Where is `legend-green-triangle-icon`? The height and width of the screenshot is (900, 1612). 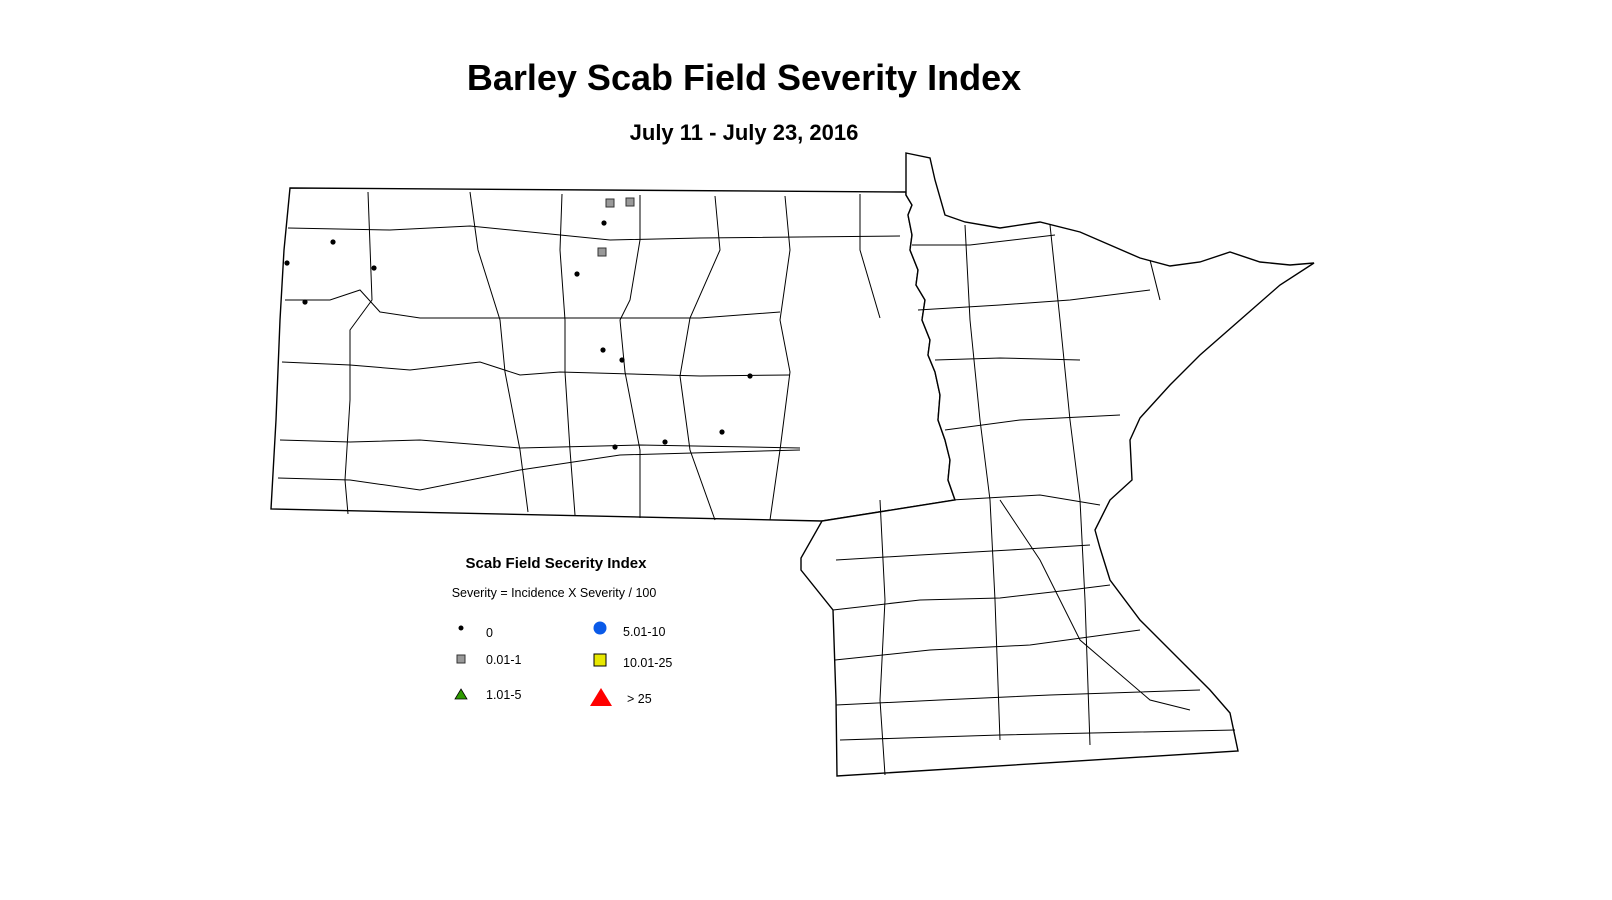
legend-green-triangle-icon is located at coordinates (461, 694).